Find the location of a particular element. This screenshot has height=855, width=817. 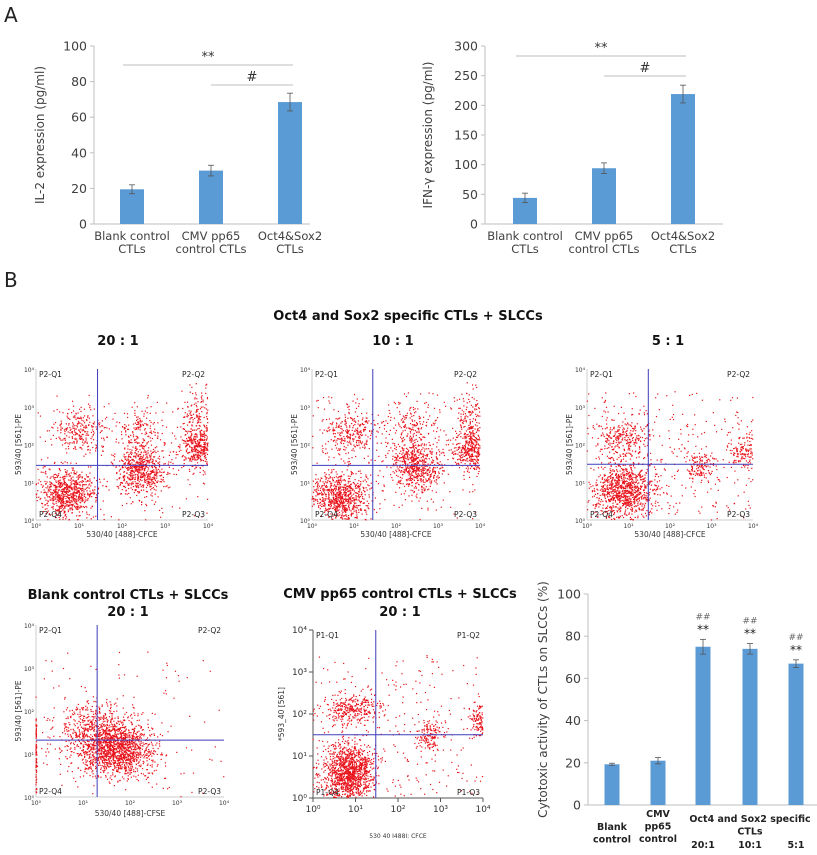

y-axis-label: Cytotoxic activity of CTLs on SLCCs (%) is located at coordinates (543, 699).